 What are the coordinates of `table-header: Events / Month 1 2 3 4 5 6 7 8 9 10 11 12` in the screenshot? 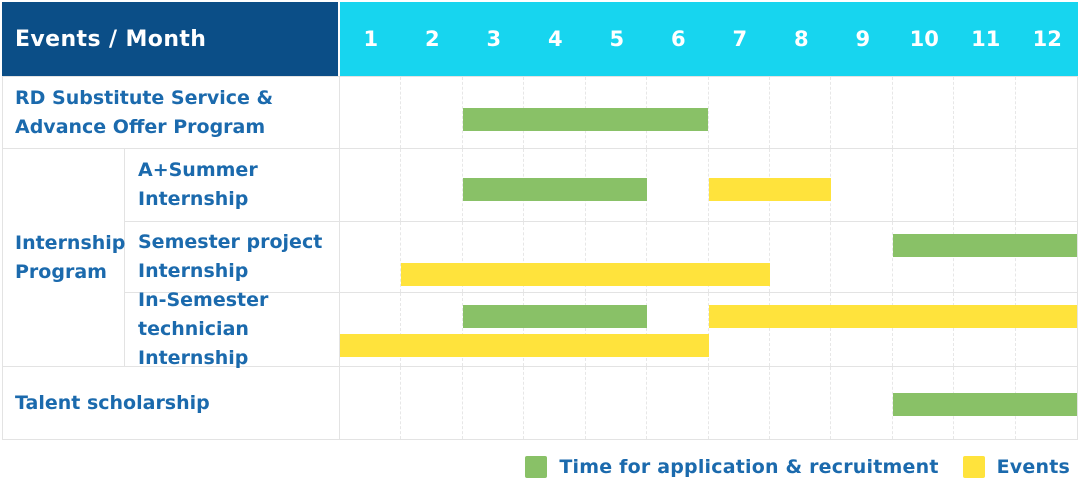 It's located at (540, 39).